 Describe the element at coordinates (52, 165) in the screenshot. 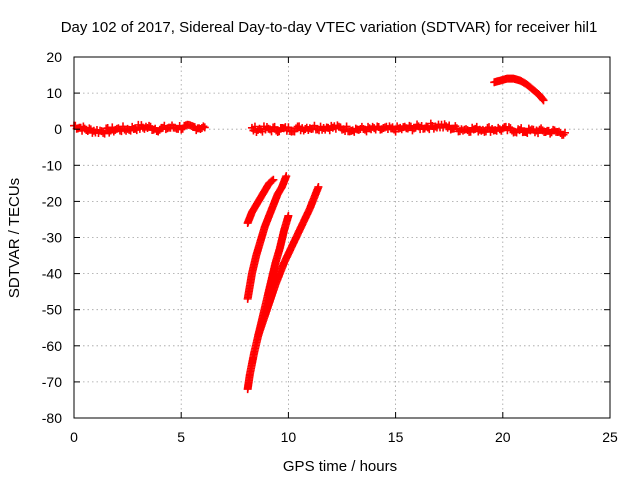

I see `y-tick-label: -10` at that location.